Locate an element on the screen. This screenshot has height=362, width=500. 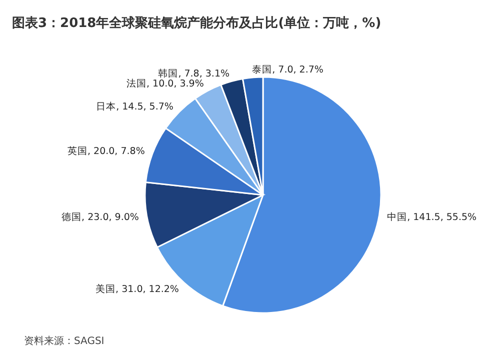
slice-label: 德国, 23.0, 9.0% is located at coordinates (100, 217).